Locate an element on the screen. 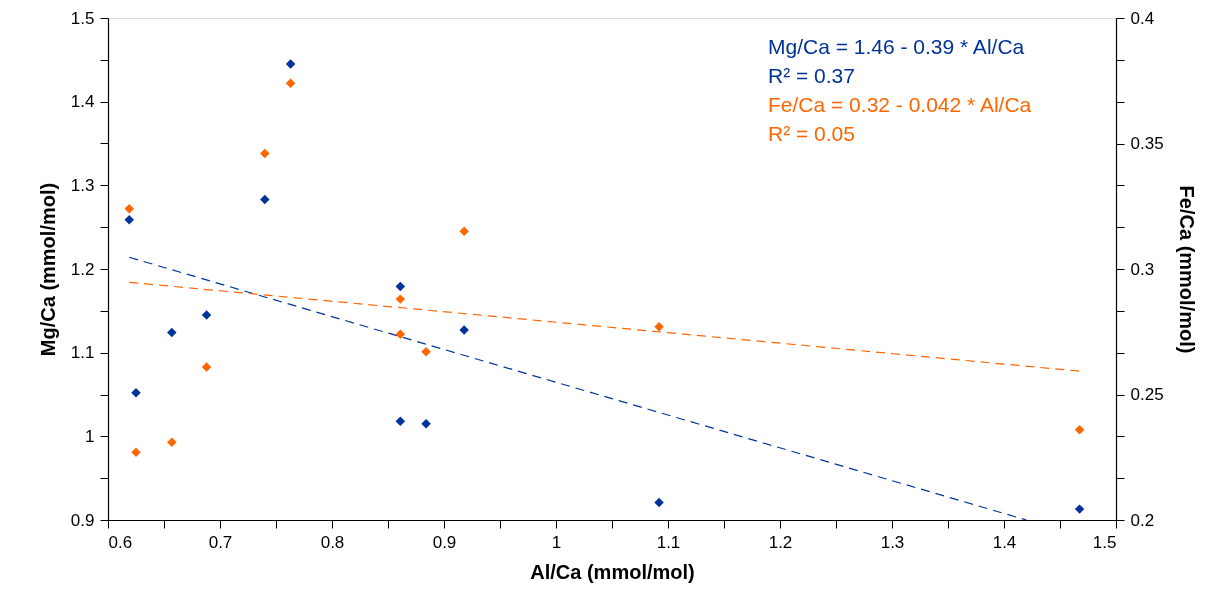  y2-tick-label: 0.25 is located at coordinates (1147, 394).